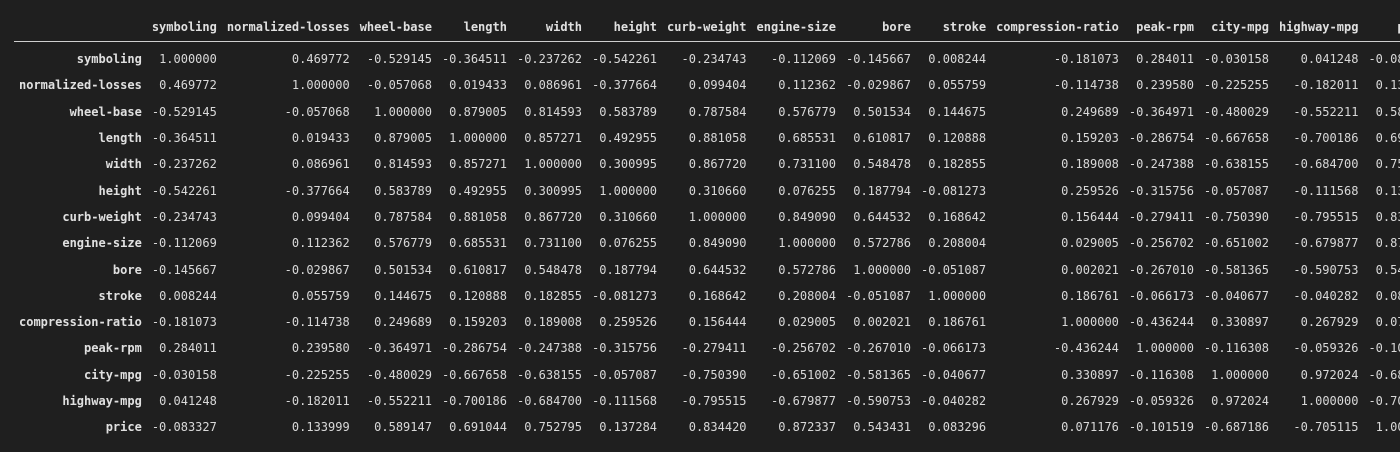 This screenshot has width=1400, height=452. What do you see at coordinates (1326, 269) in the screenshot?
I see `table-cell: -0.590753` at bounding box center [1326, 269].